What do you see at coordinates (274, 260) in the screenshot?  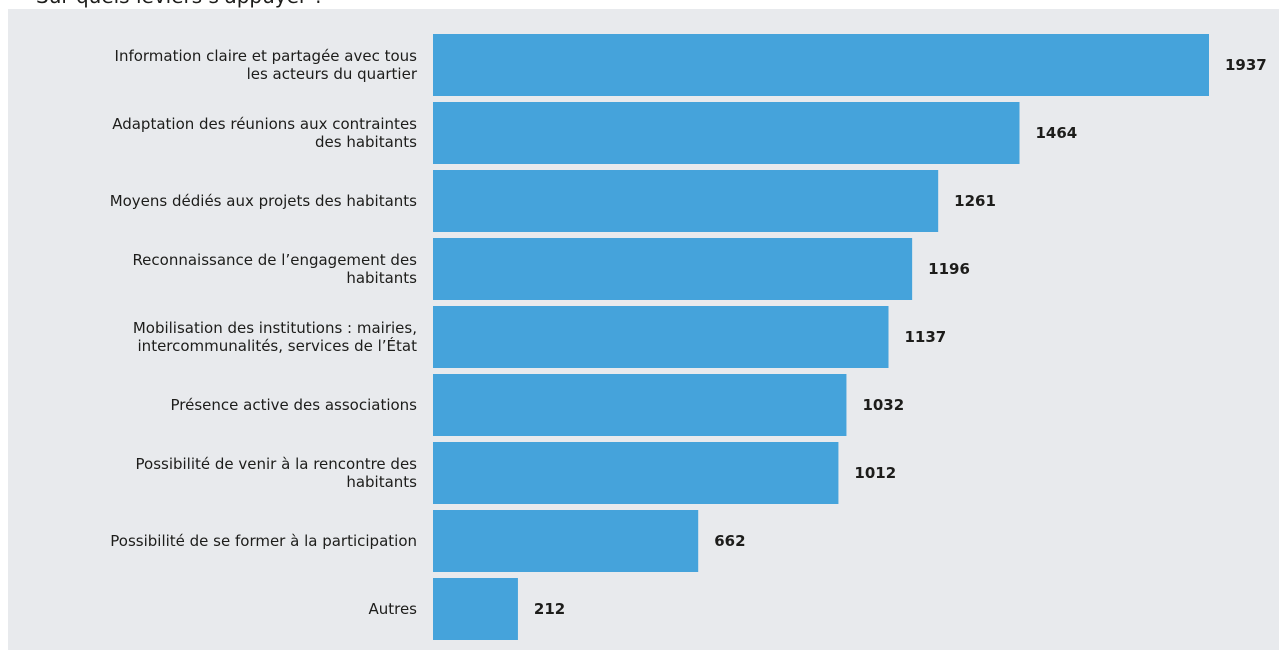 I see `category-label-line: Reconnaissance de l’engagement des` at bounding box center [274, 260].